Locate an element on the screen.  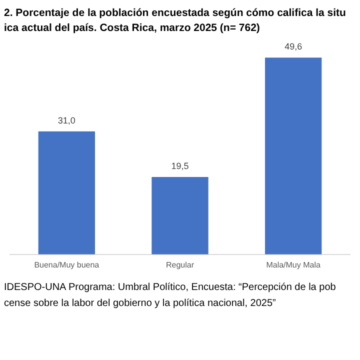
x-tick-label: Regular is located at coordinates (180, 265).